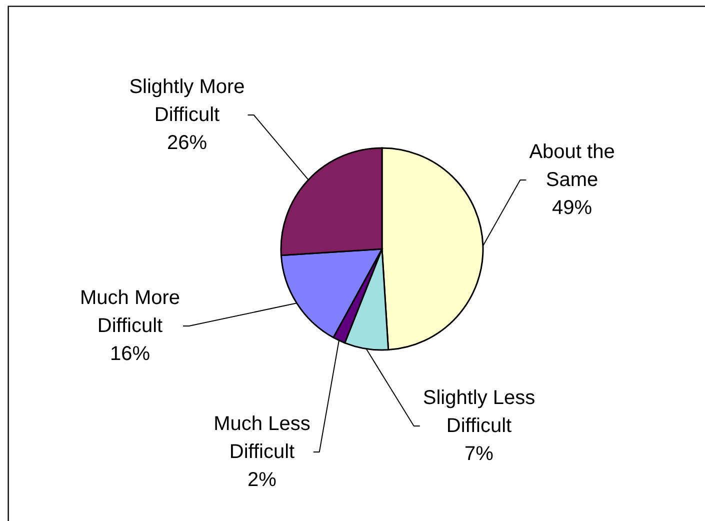  Describe the element at coordinates (187, 101) in the screenshot. I see `slice-label: Slightly More Difficult` at that location.